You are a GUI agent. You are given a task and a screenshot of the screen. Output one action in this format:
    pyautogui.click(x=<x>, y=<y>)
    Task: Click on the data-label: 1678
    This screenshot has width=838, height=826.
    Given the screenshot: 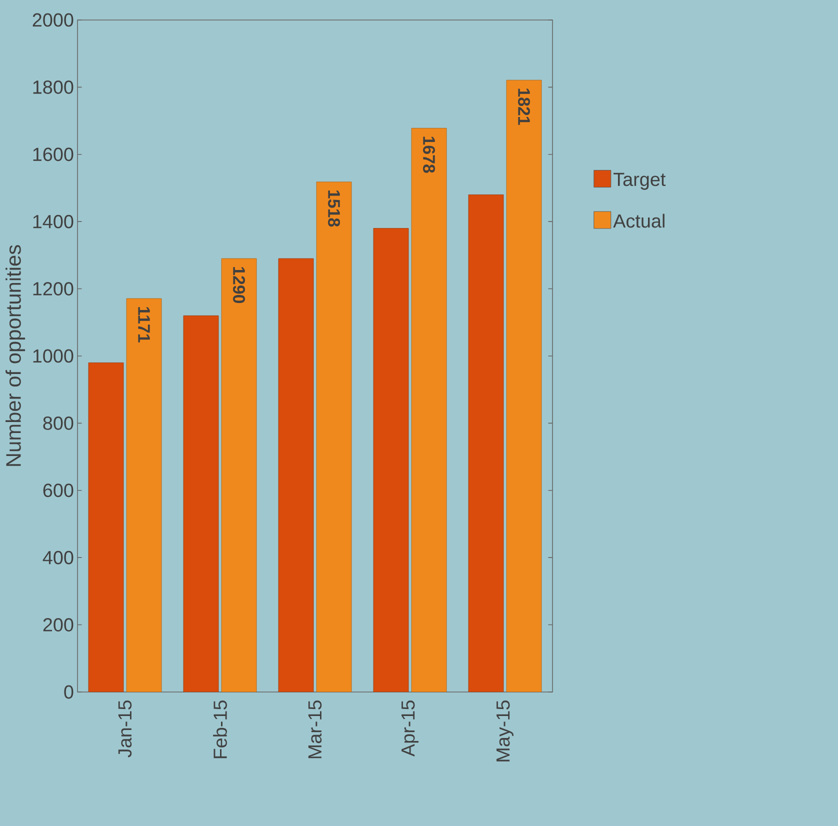 What is the action you would take?
    pyautogui.click(x=429, y=154)
    